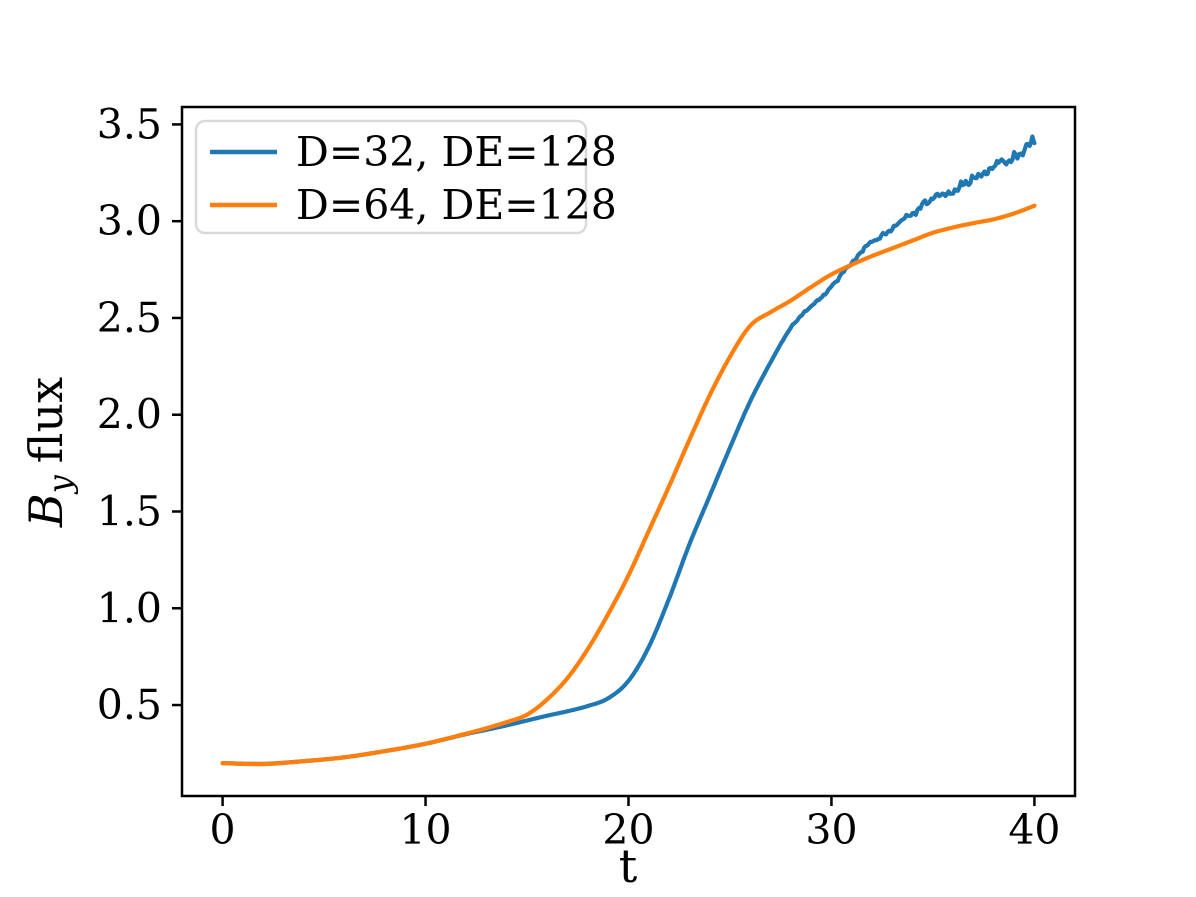 This screenshot has height=897, width=1196. Describe the element at coordinates (129, 318) in the screenshot. I see `y-tick-label: 2.5` at that location.